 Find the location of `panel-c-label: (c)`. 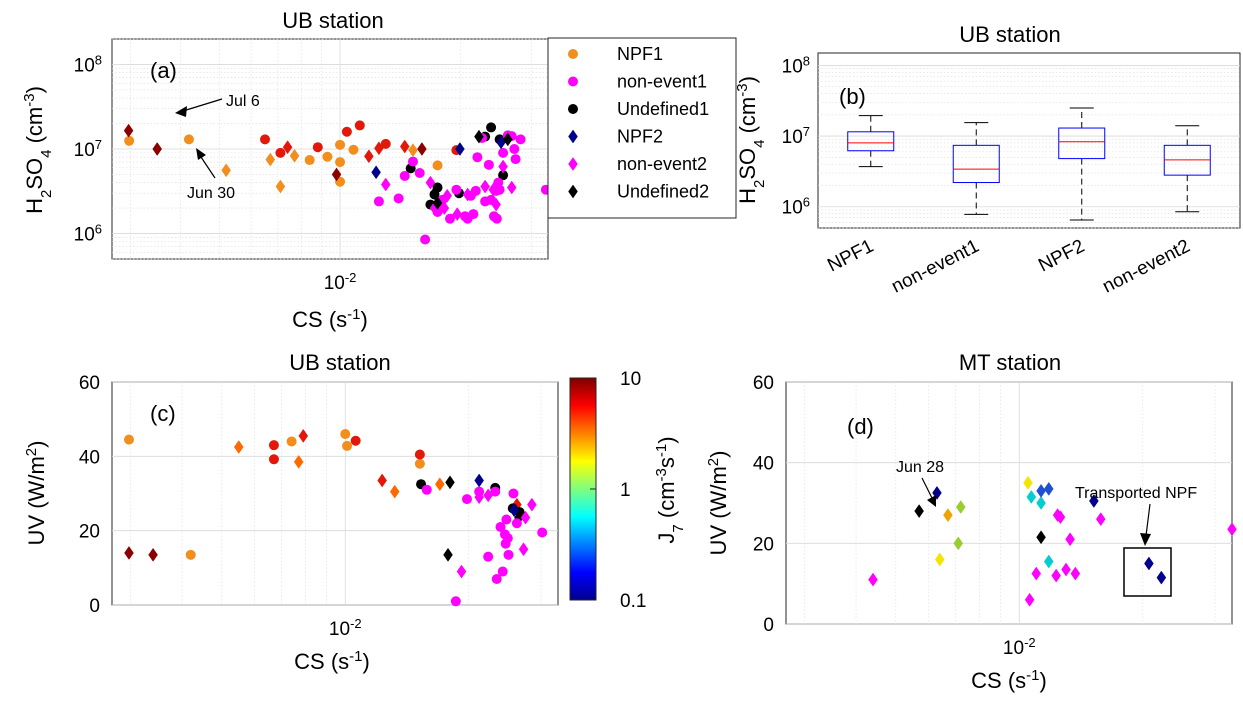

panel-c-label: (c) is located at coordinates (163, 413).